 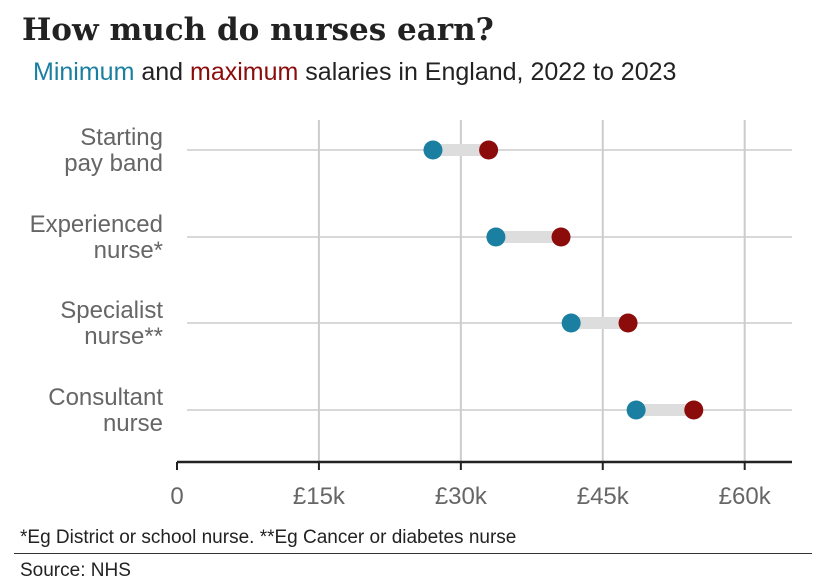 I want to click on category-label: nurse, so click(x=133, y=423).